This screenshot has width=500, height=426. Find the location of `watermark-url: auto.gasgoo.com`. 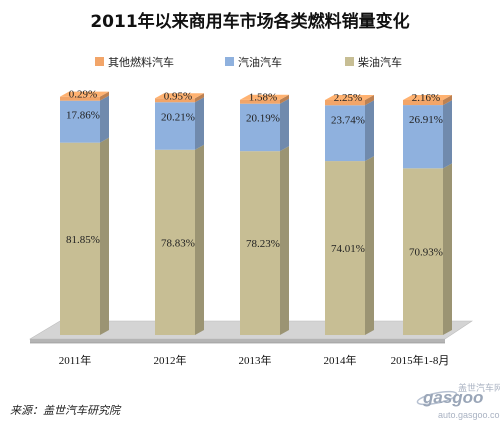

watermark-url: auto.gasgoo.com is located at coordinates (469, 415).